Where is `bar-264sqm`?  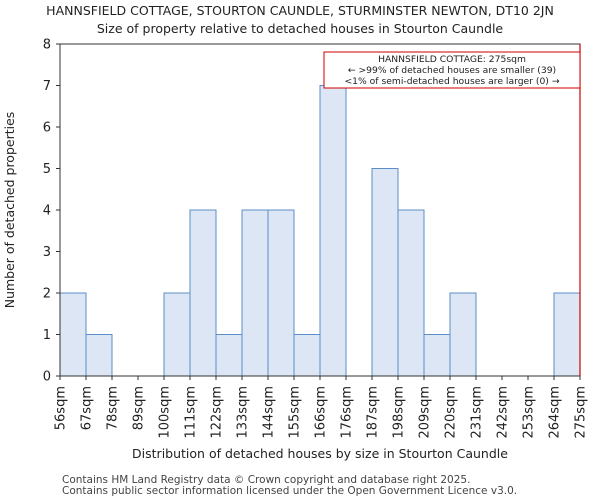
bar-264sqm is located at coordinates (567, 334).